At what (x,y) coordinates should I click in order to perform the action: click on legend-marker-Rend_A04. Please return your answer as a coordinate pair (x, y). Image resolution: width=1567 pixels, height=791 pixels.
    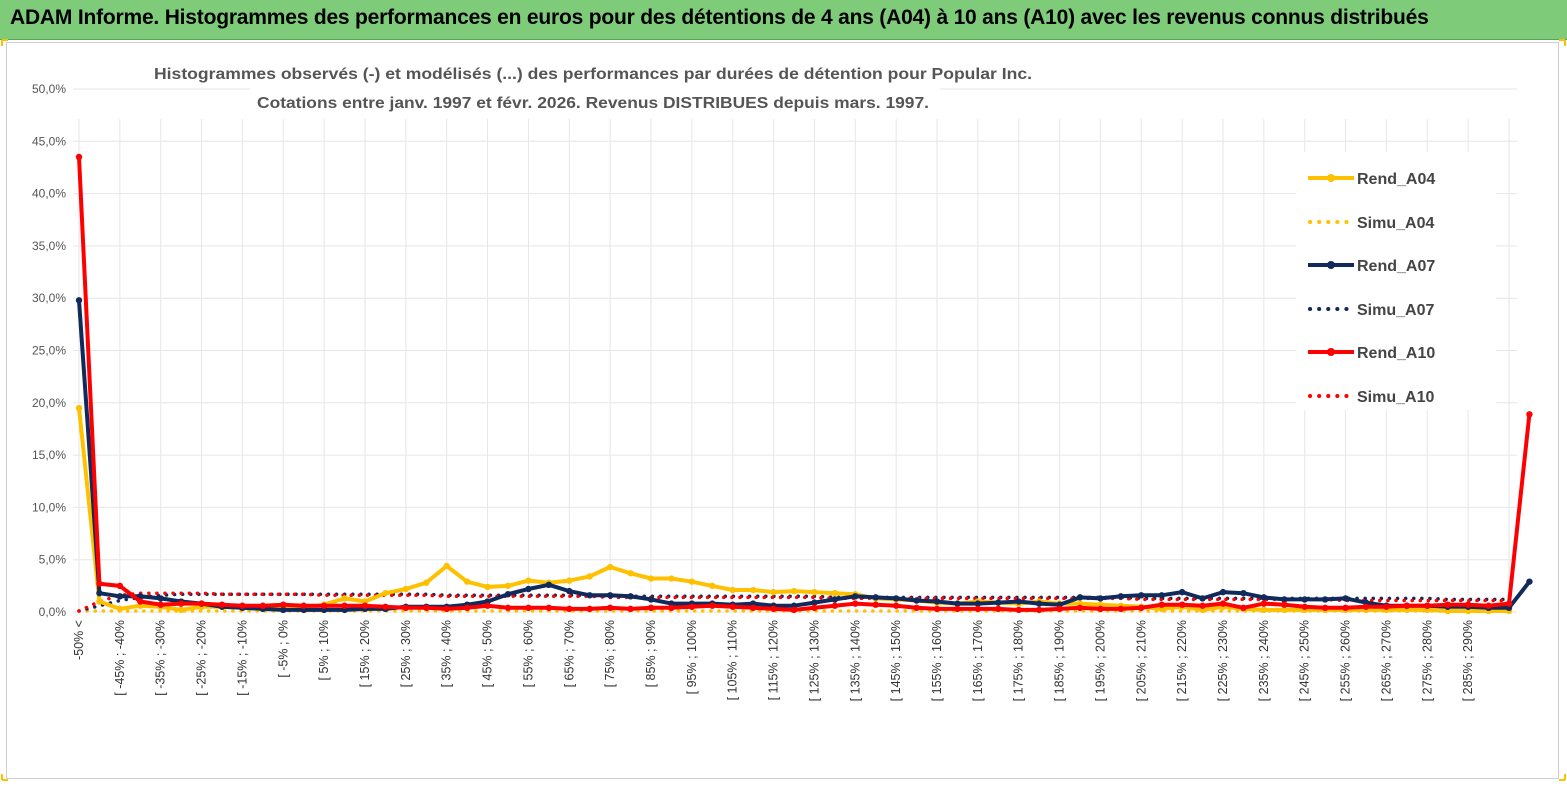
    Looking at the image, I should click on (1331, 178).